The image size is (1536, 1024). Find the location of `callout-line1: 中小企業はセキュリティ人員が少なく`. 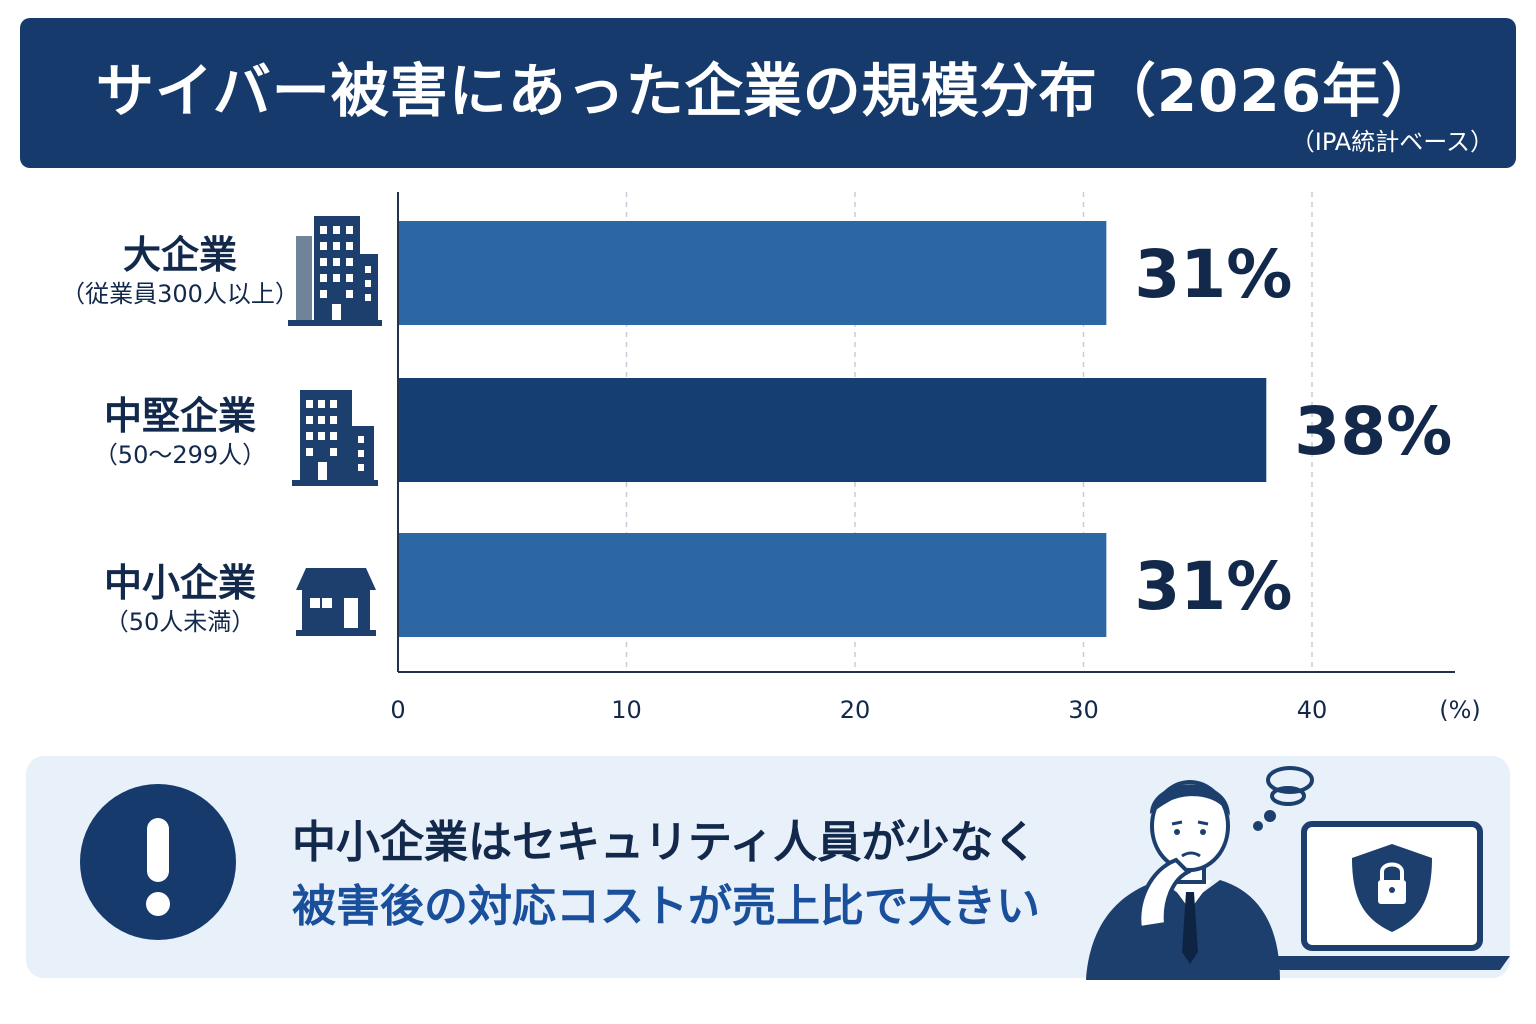

callout-line1: 中小企業はセキュリティ人員が少なく is located at coordinates (665, 842).